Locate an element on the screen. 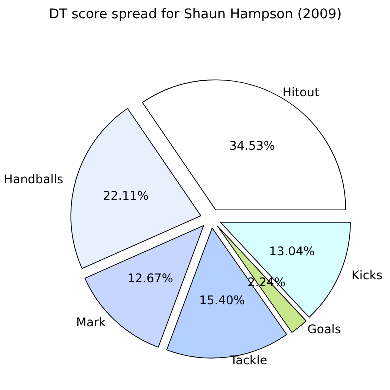 This screenshot has height=390, width=390. slice-label: Hitout is located at coordinates (301, 92).